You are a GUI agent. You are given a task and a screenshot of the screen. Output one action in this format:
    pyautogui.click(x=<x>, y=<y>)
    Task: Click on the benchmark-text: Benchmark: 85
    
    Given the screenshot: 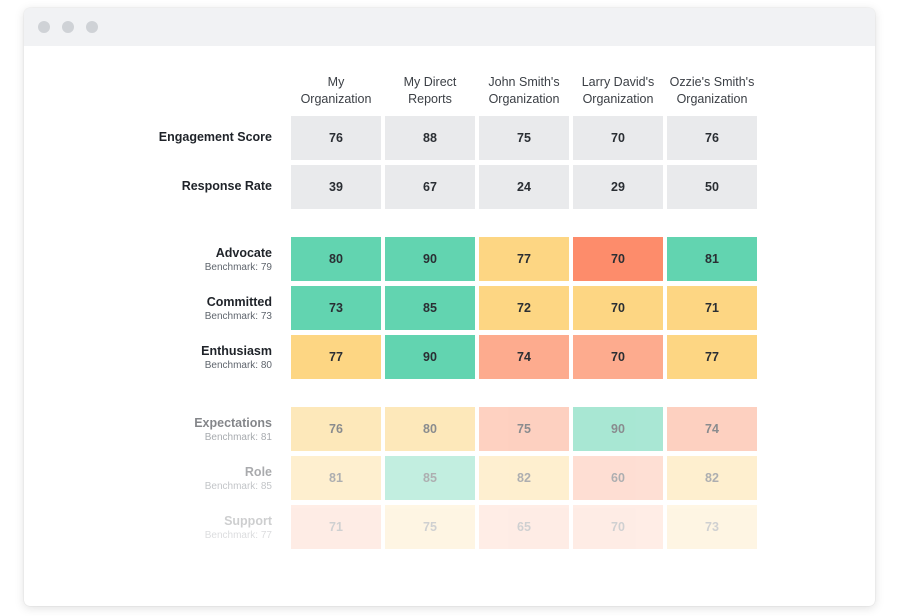 What is the action you would take?
    pyautogui.click(x=238, y=486)
    